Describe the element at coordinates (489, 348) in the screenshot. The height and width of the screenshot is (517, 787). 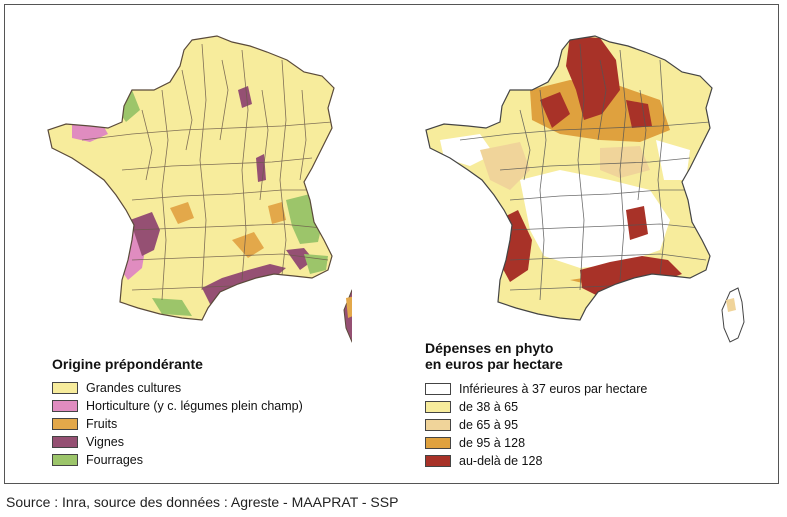
I see `right-legend-title-line1: Dépenses en phyto` at that location.